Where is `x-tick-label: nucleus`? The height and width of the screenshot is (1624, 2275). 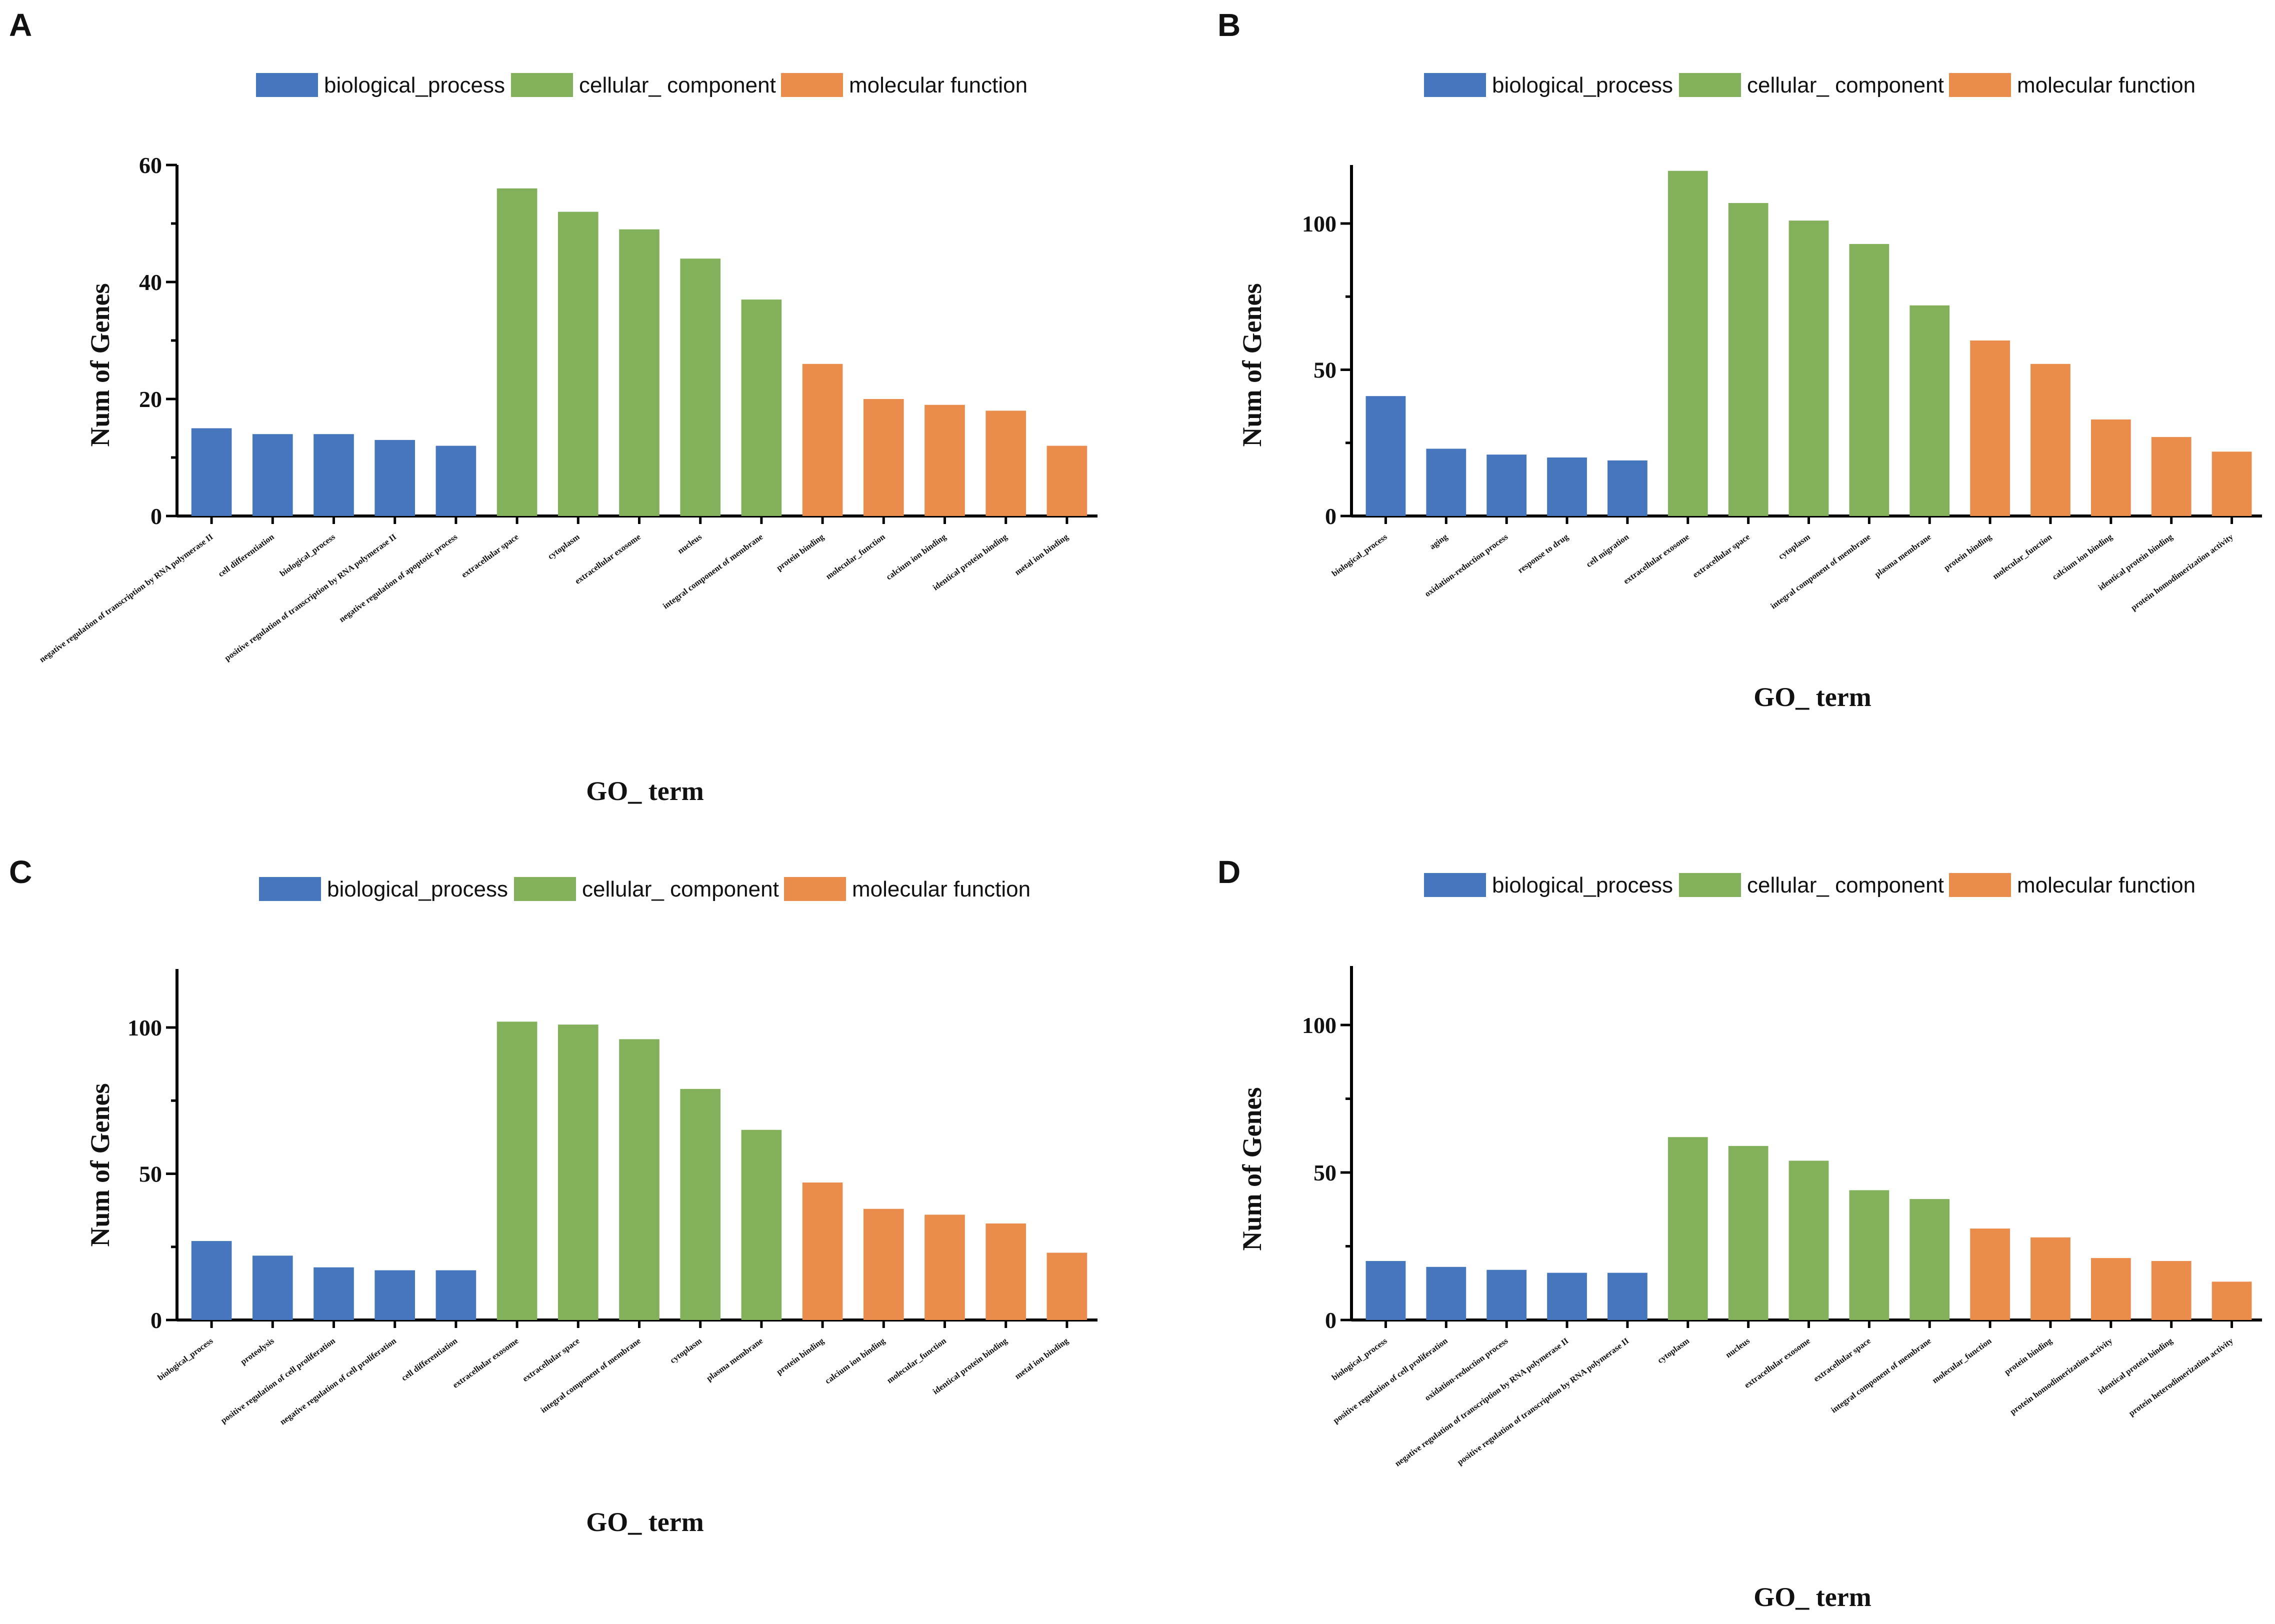
x-tick-label: nucleus is located at coordinates (1738, 1348).